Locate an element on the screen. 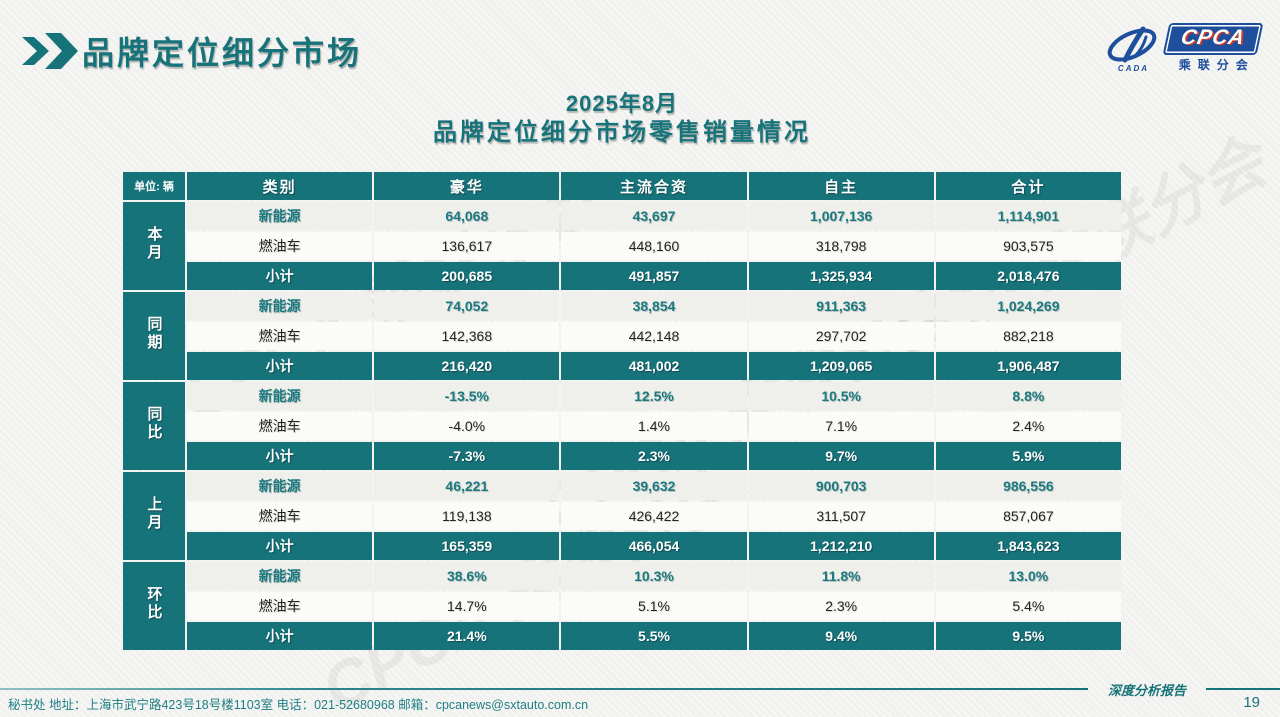 Image resolution: width=1280 pixels, height=717 pixels. cell-total: 13.0% is located at coordinates (1028, 576).